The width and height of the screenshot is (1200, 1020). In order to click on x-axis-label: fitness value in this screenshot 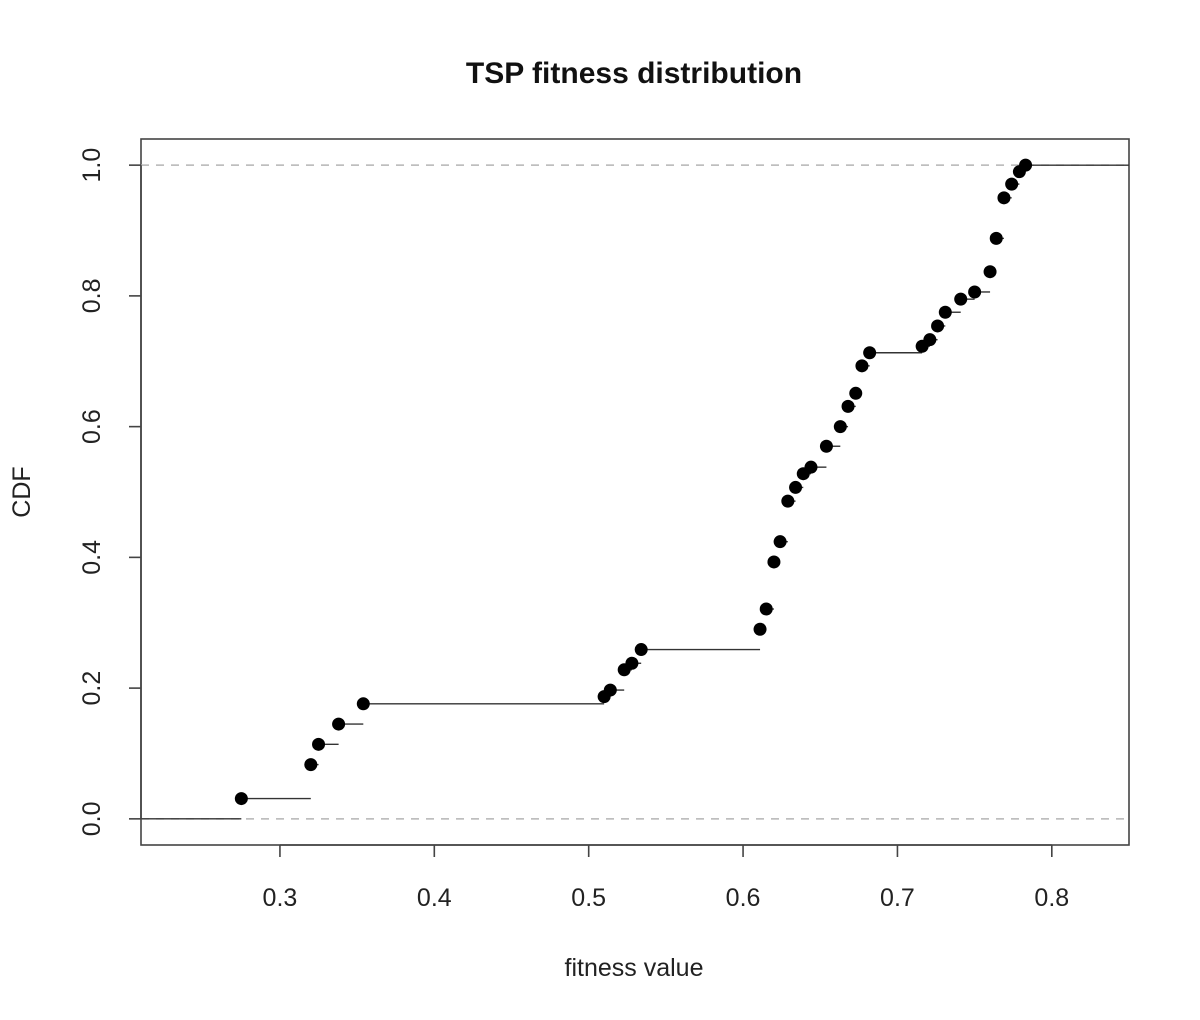, I will do `click(634, 968)`.